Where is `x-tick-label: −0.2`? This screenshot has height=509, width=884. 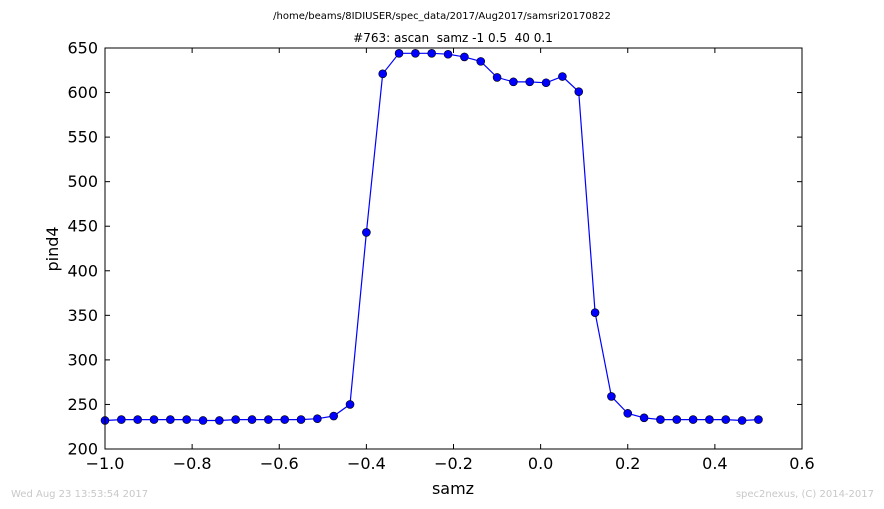 x-tick-label: −0.2 is located at coordinates (453, 463).